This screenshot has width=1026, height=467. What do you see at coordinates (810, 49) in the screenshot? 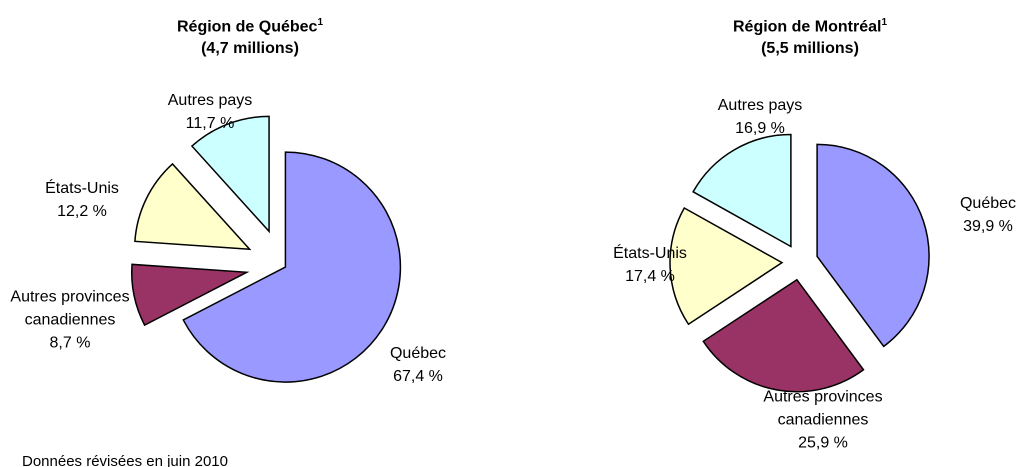
I see `chart-subtitle: (5,5 millions)` at bounding box center [810, 49].